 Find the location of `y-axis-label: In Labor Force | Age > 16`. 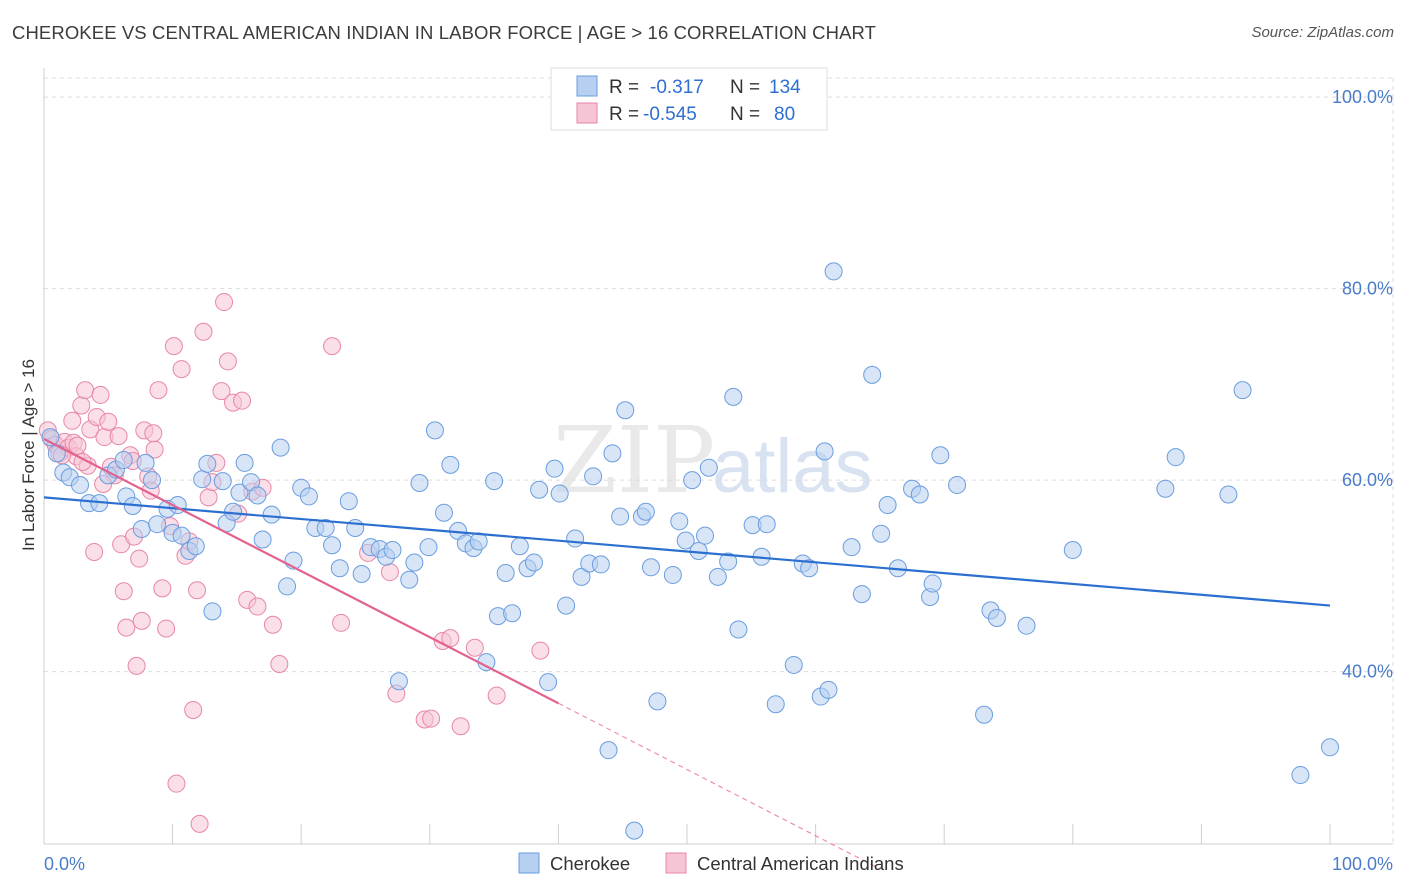

y-axis-label: In Labor Force | Age > 16 is located at coordinates (28, 455).